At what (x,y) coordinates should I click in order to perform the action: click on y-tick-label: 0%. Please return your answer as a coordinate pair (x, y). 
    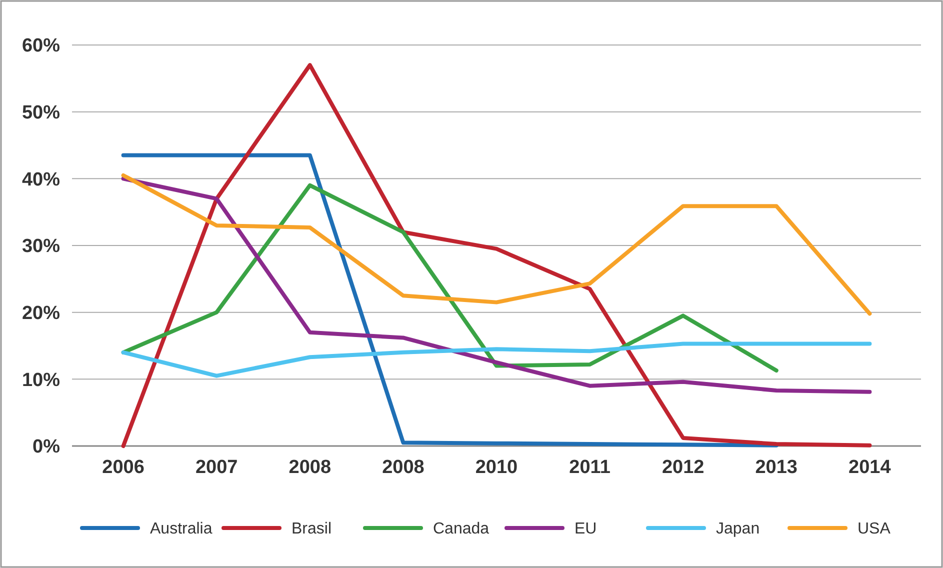
    Looking at the image, I should click on (46, 447).